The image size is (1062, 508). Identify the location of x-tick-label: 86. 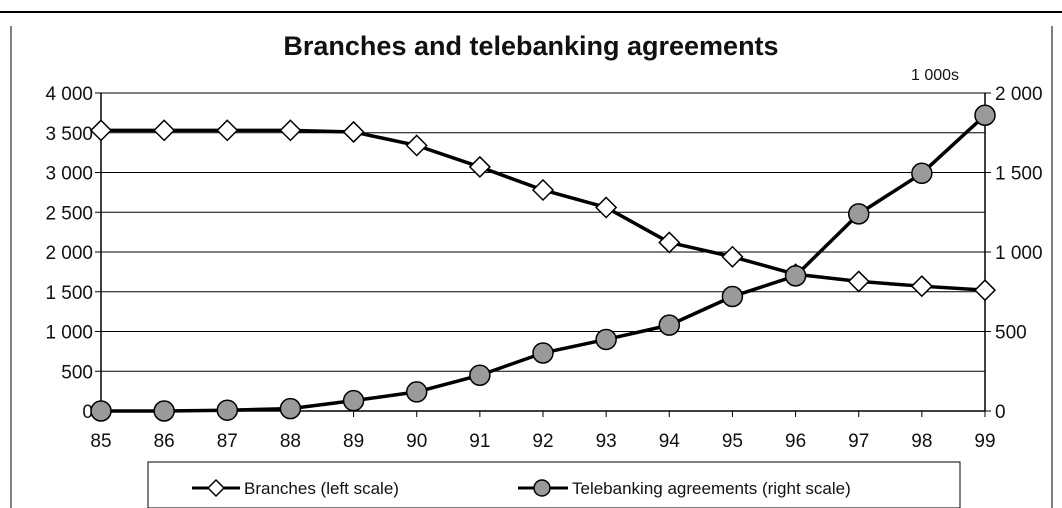
(164, 441).